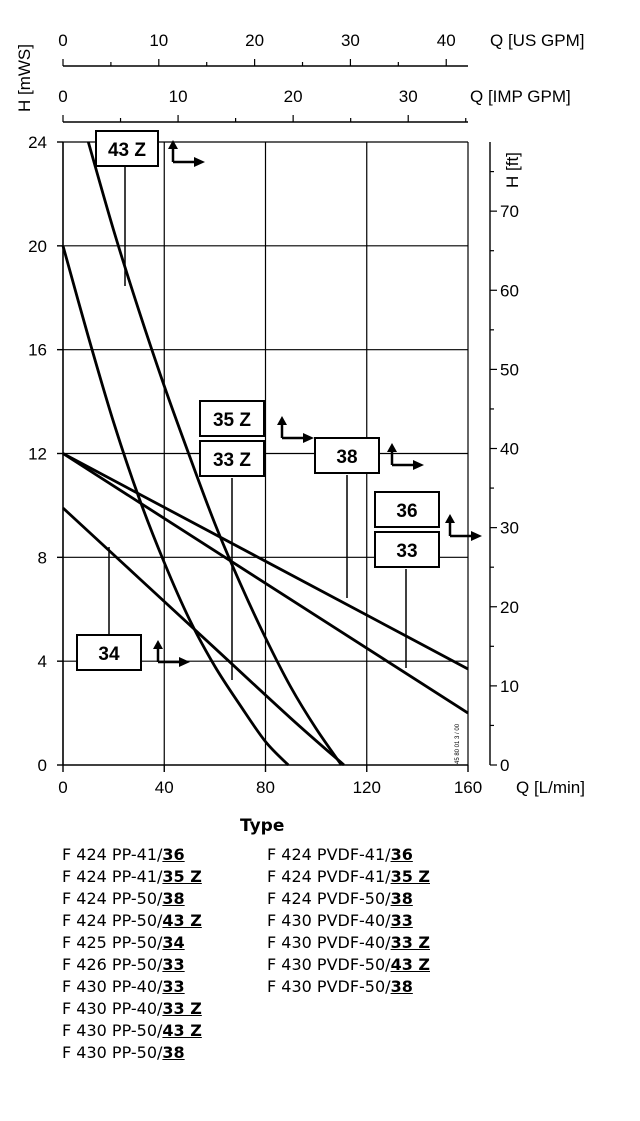 This screenshot has width=640, height=1121. What do you see at coordinates (186, 153) in the screenshot?
I see `arrow-symbol-43z` at bounding box center [186, 153].